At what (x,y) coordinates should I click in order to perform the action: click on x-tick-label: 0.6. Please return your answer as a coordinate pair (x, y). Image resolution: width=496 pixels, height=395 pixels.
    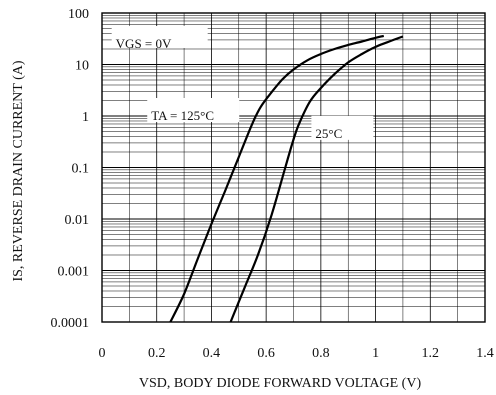
    Looking at the image, I should click on (266, 353).